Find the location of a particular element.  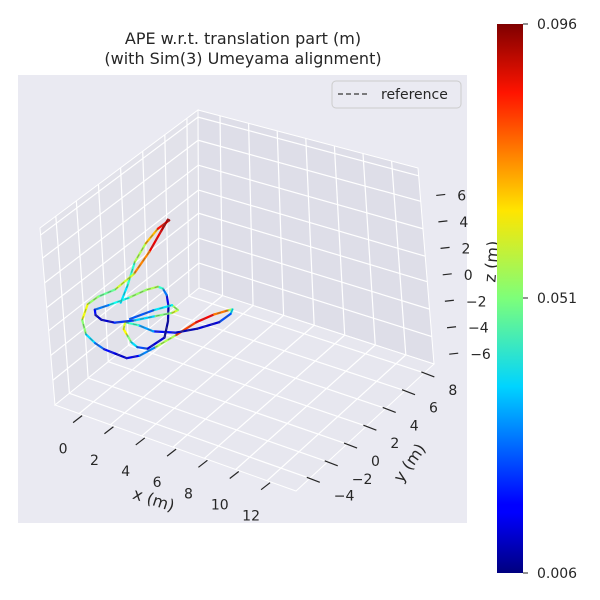

colorbar-min-label: 0.006 is located at coordinates (557, 574).